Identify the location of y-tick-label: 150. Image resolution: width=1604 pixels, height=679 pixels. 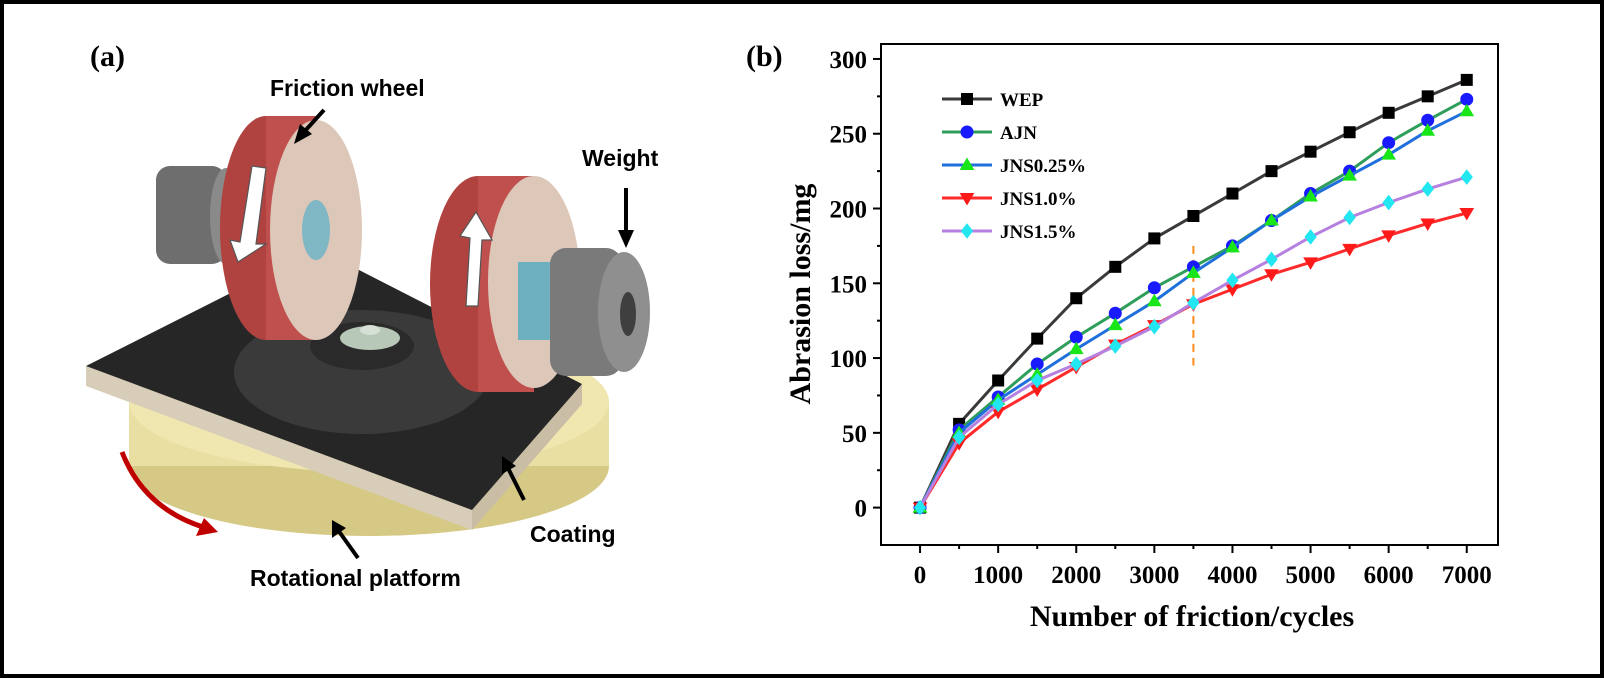
(849, 284).